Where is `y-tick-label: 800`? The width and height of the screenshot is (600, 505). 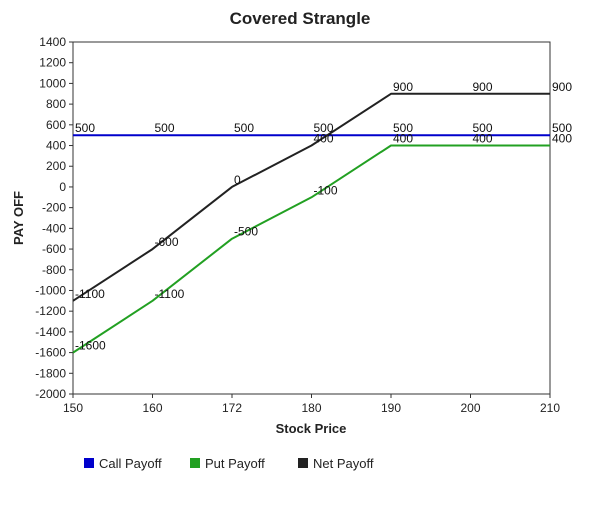 y-tick-label: 800 is located at coordinates (56, 104).